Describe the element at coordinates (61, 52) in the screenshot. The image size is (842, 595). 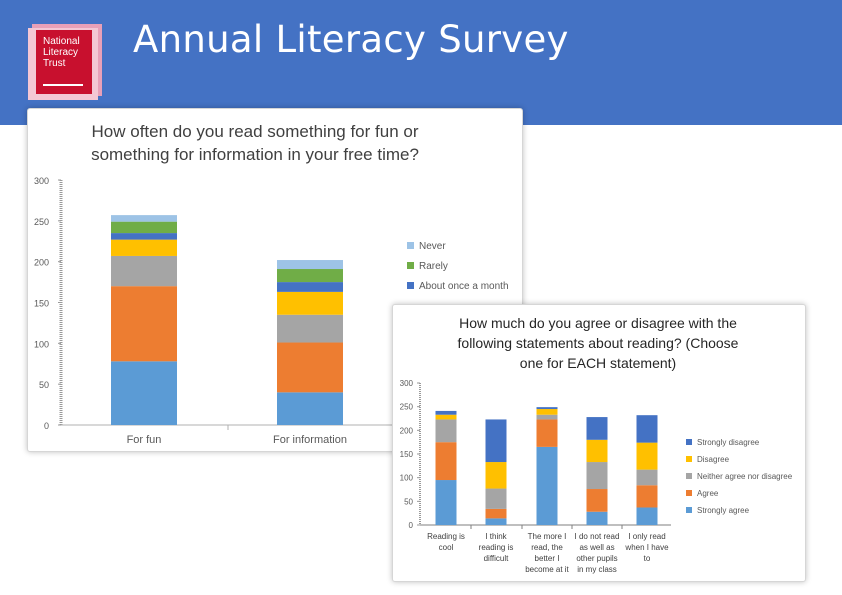
I see `logo-text-line2: Literacy` at that location.